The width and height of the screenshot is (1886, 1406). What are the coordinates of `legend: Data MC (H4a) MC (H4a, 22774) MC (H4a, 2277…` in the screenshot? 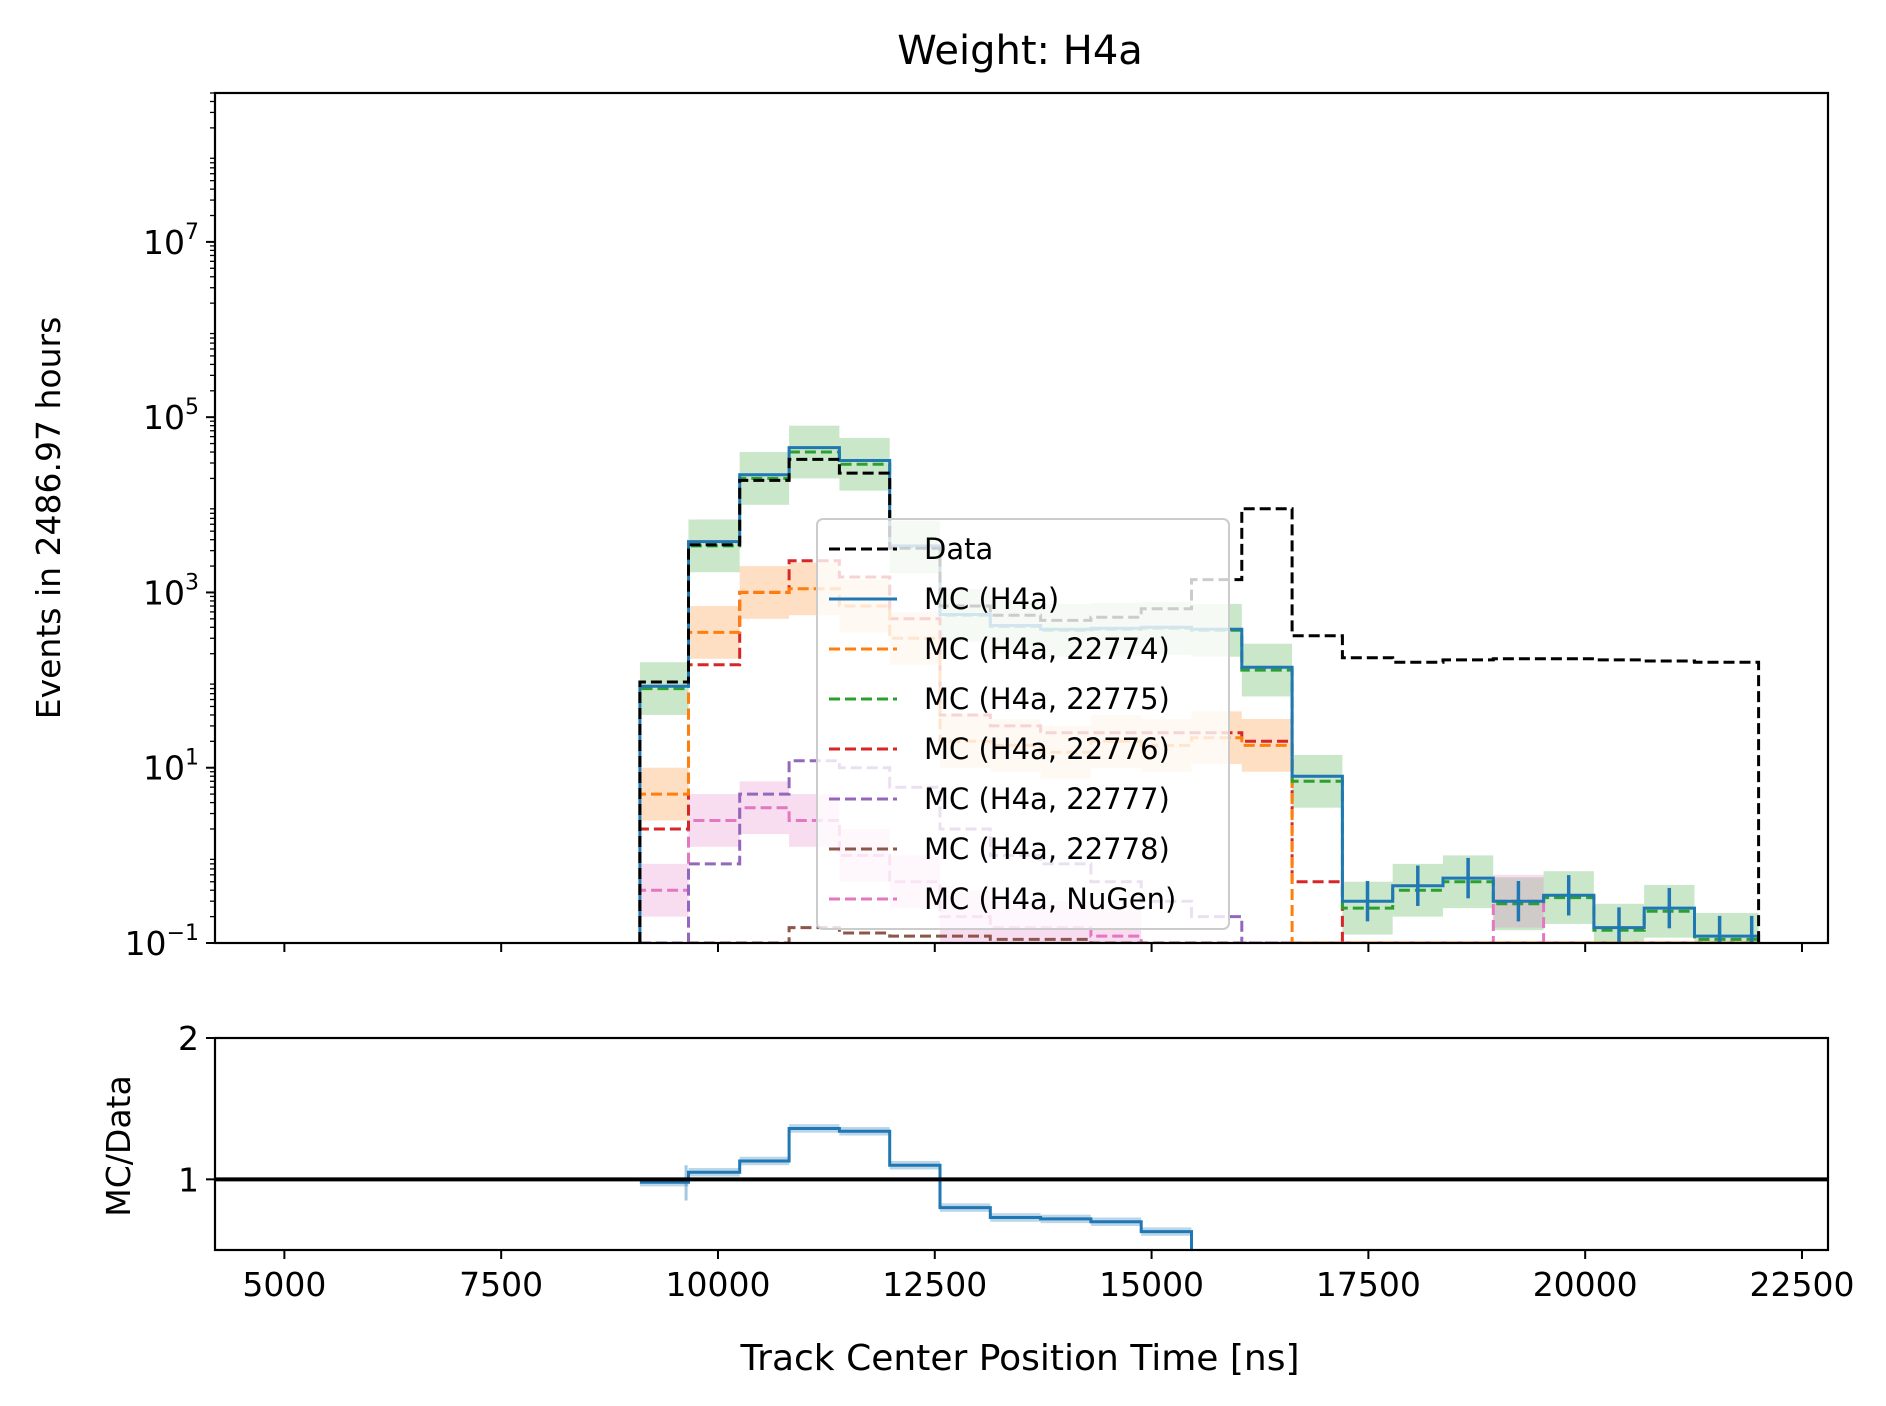 It's located at (1023, 724).